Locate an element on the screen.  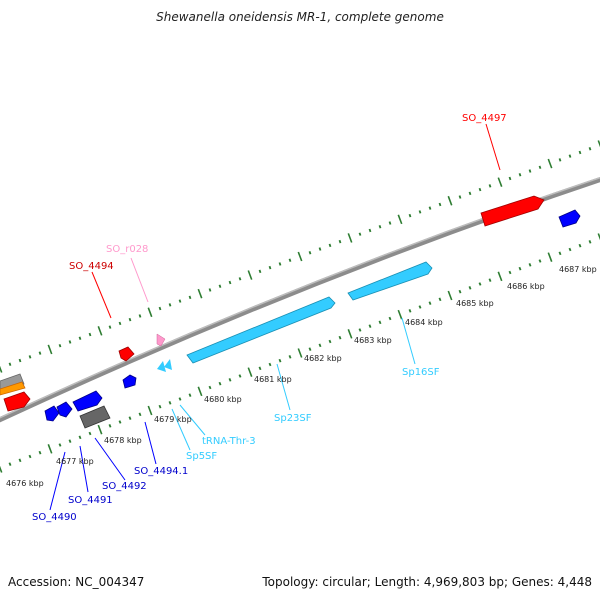
scale-label: 4680 kbp is located at coordinates (223, 399).